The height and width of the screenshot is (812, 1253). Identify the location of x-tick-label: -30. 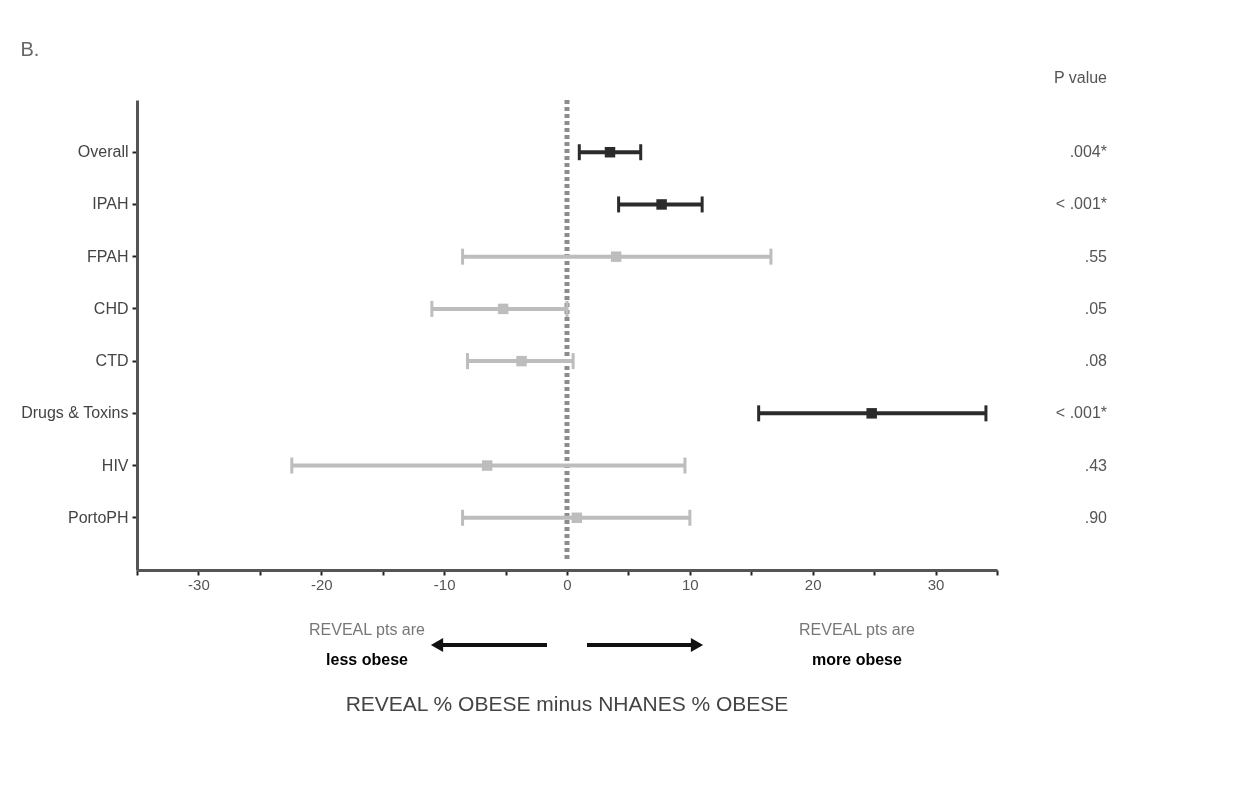
(199, 584).